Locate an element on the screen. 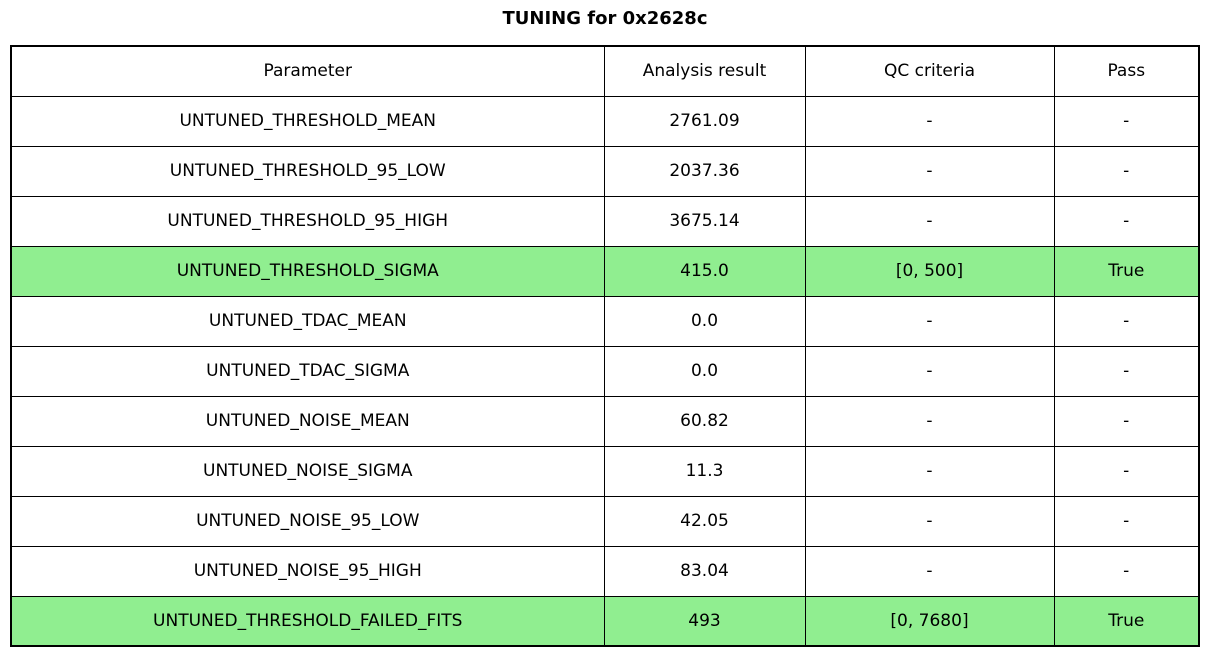 The width and height of the screenshot is (1210, 655). analysis-result-cell: 83.04 is located at coordinates (704, 571).